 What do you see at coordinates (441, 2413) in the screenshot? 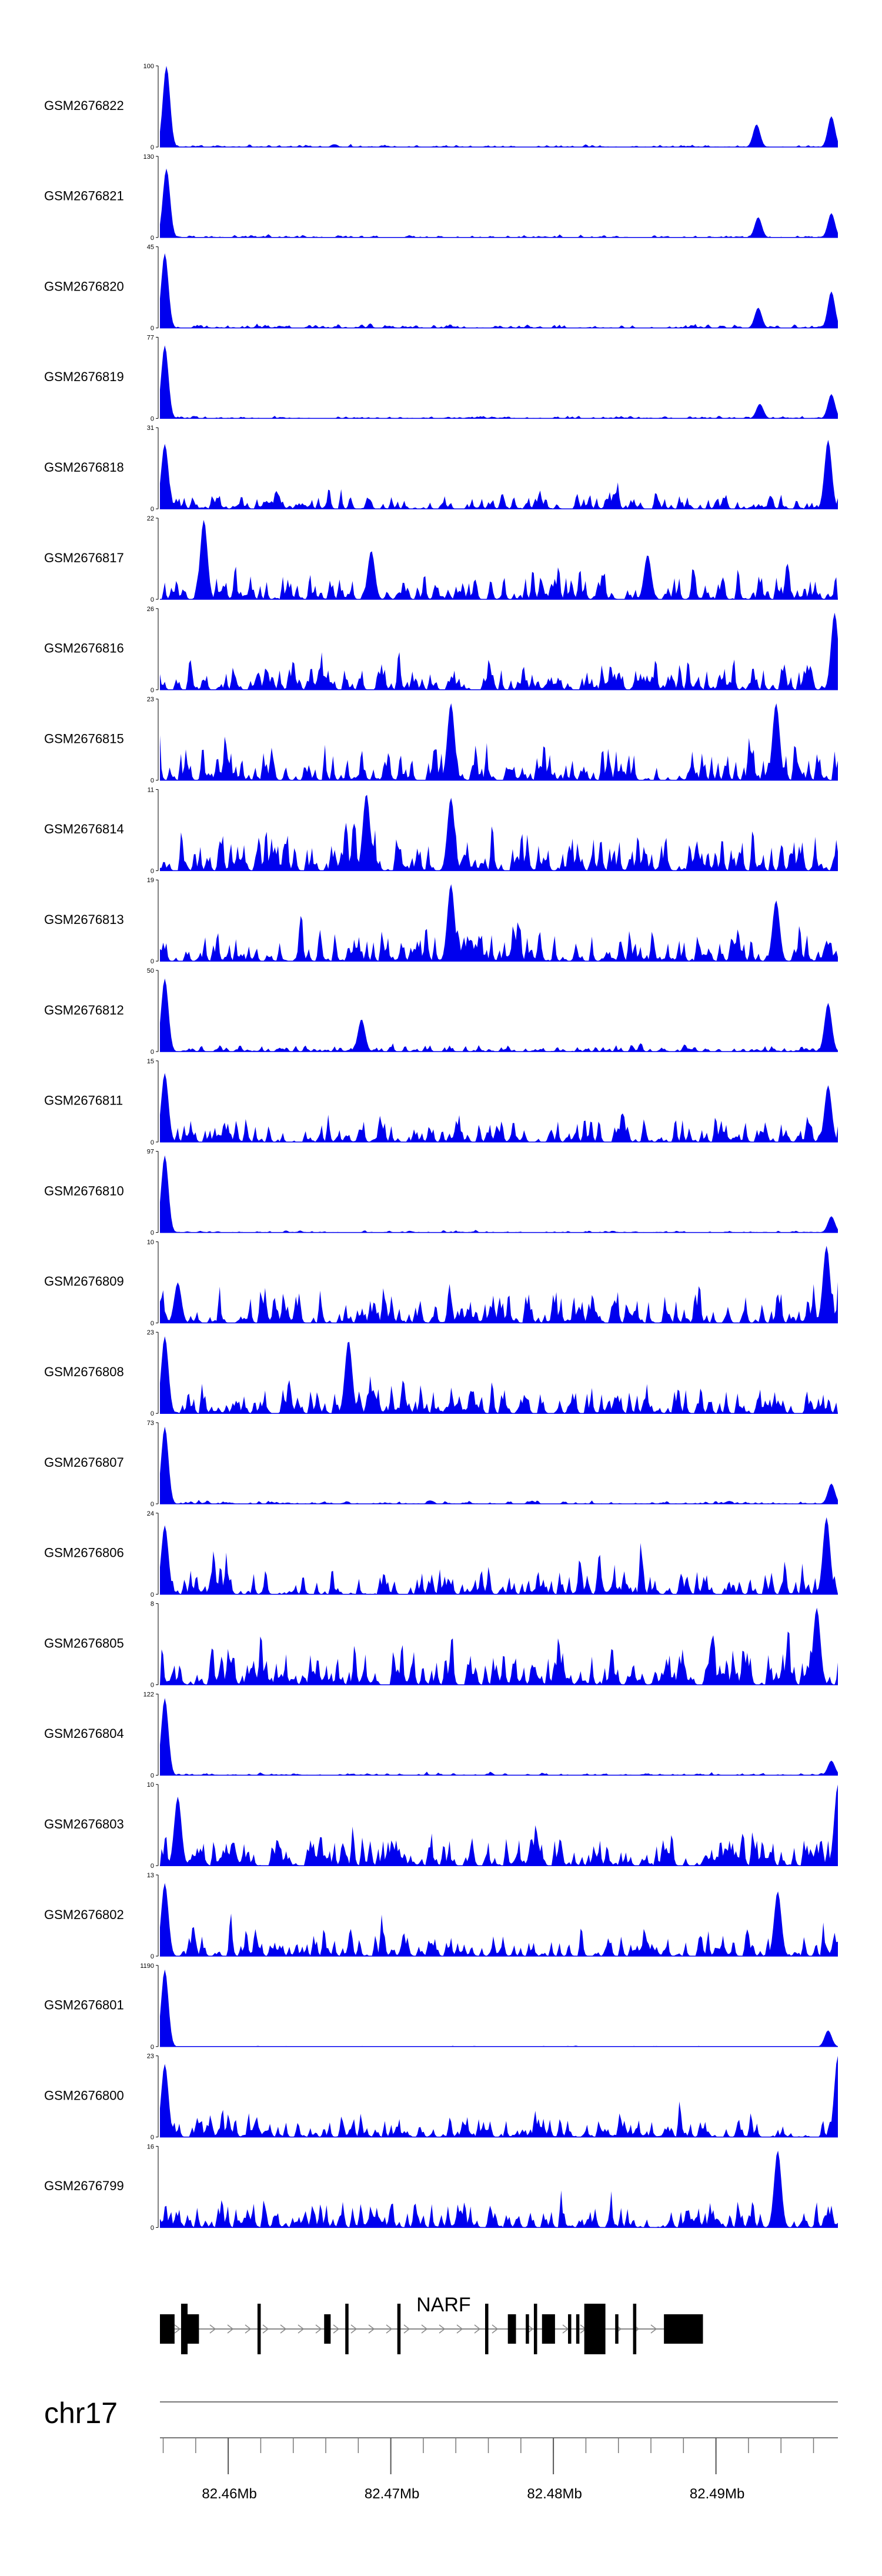
I see `chromosome-ideogram: chr17` at bounding box center [441, 2413].